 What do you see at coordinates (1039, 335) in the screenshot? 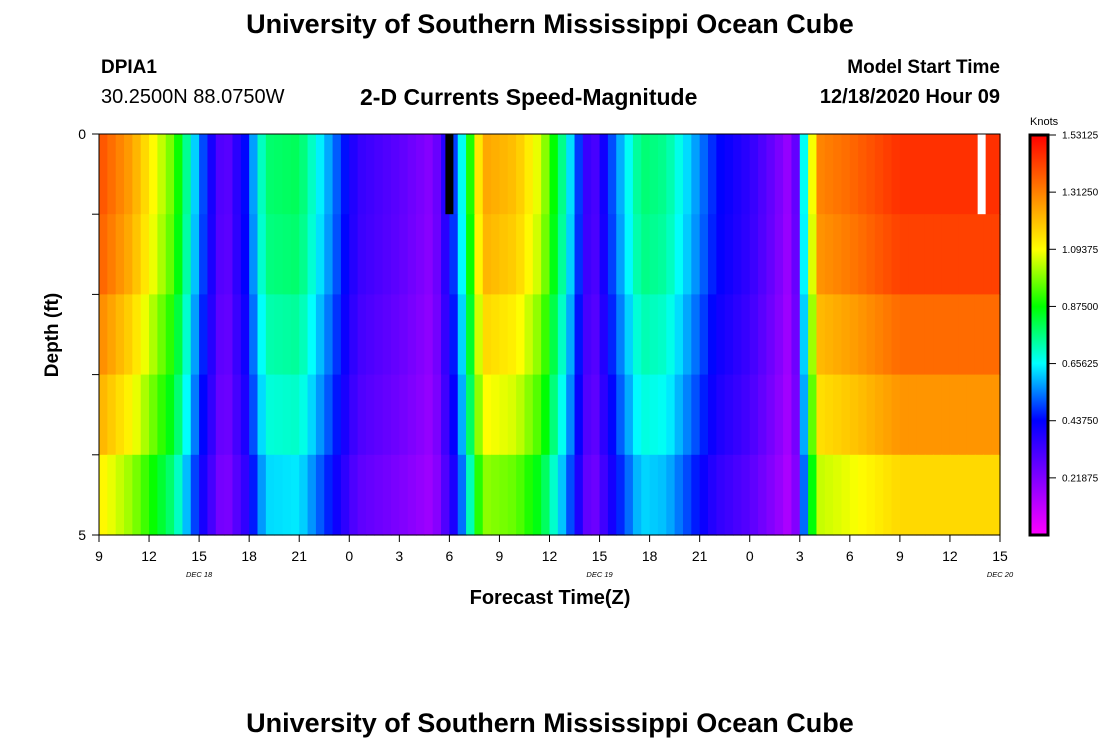
I see `colorbar-gradient` at bounding box center [1039, 335].